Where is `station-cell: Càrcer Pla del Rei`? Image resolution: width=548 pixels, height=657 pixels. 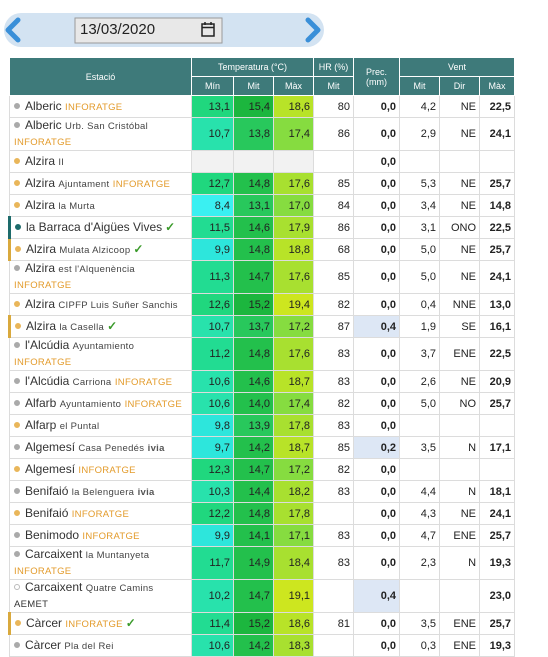 station-cell: Càrcer Pla del Rei is located at coordinates (100, 645).